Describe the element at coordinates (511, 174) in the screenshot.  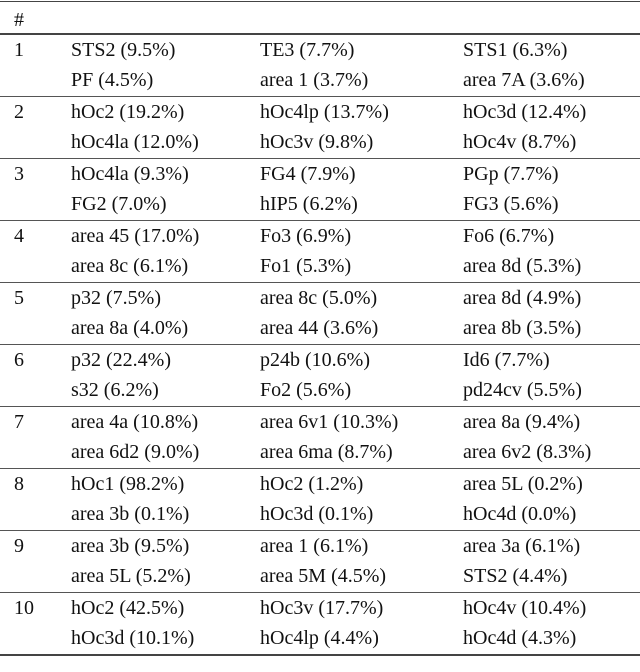
I see `region-entry: PGp (7.7%)` at that location.